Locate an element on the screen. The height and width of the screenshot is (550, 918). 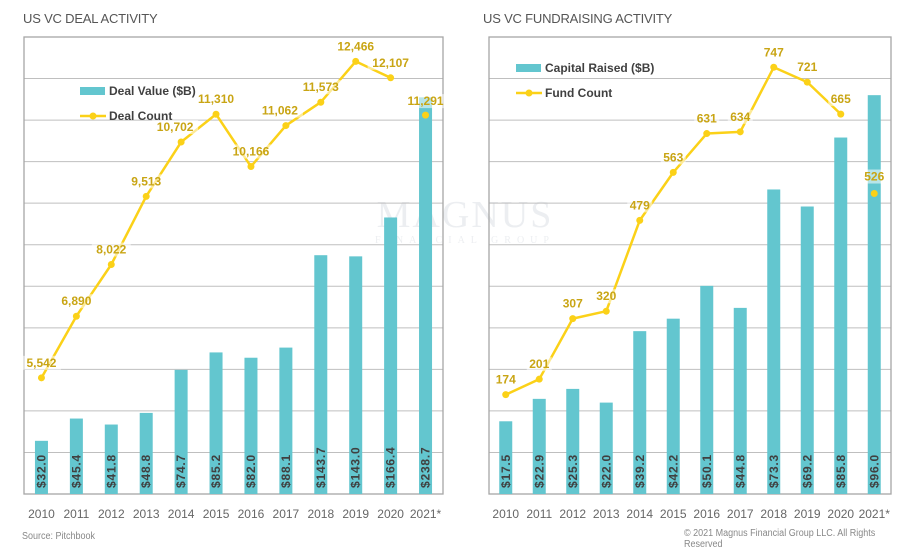
line-value-label: 307 is located at coordinates (573, 304).